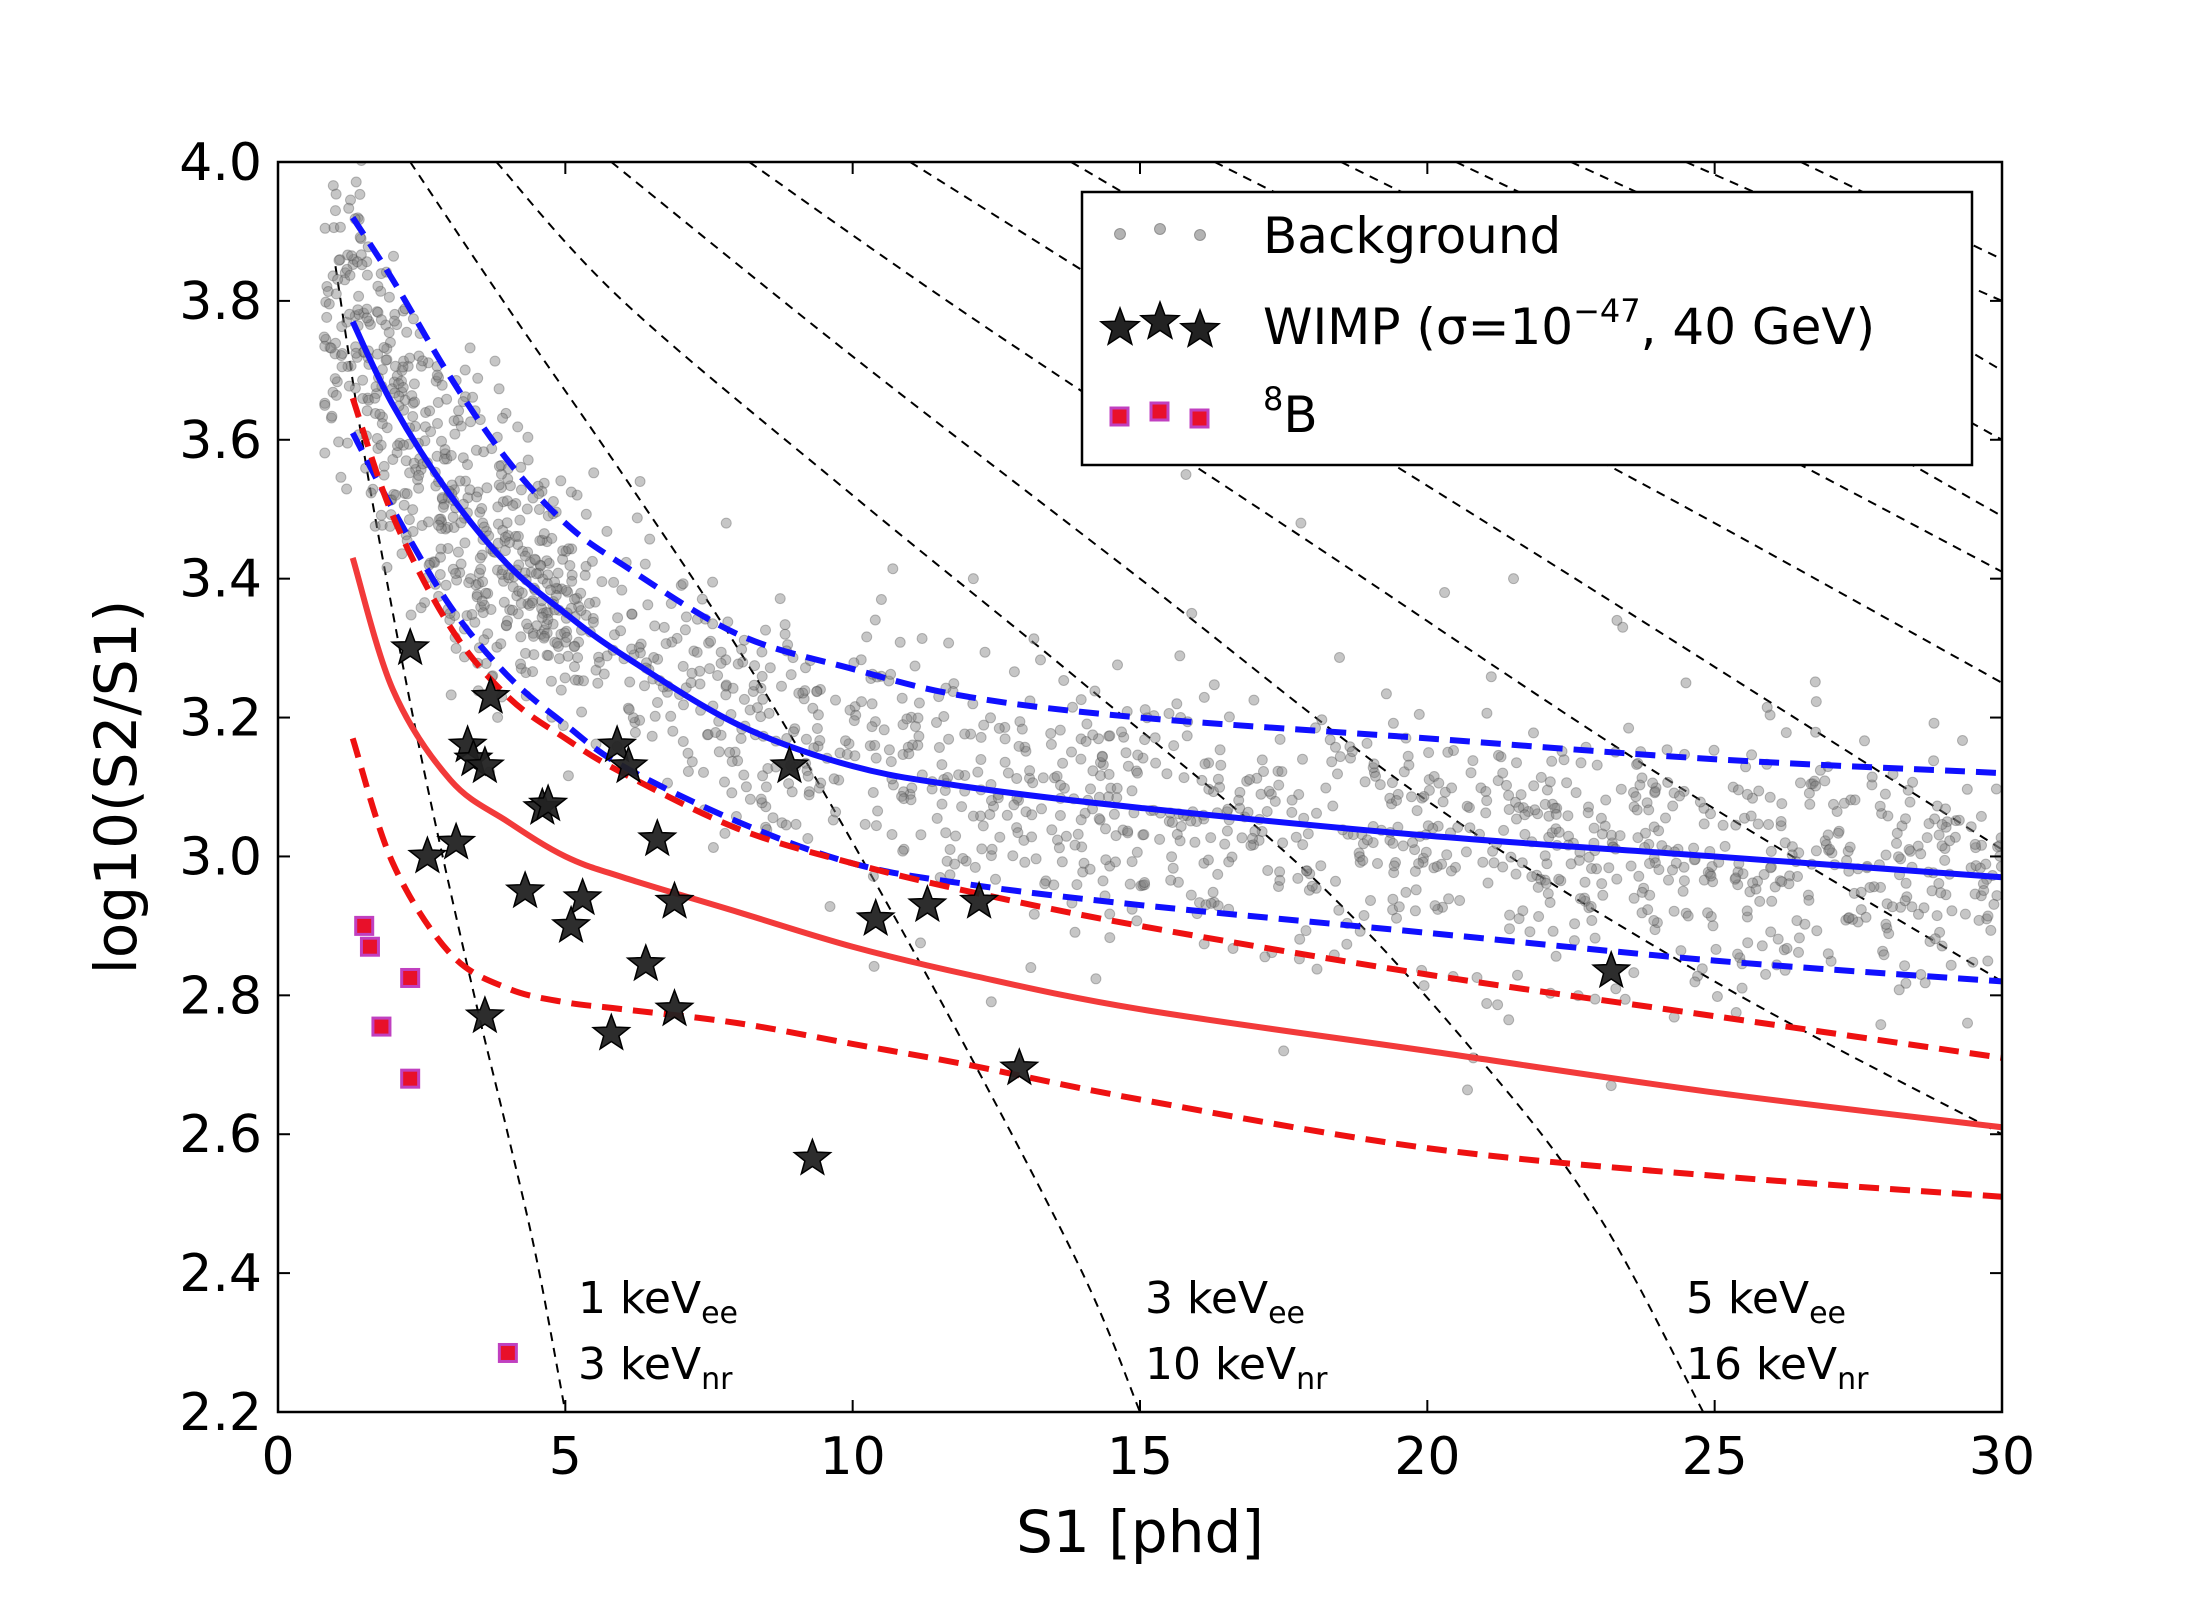 The image size is (2200, 1600). What do you see at coordinates (1160, 319) in the screenshot?
I see `legend-wimp-star` at bounding box center [1160, 319].